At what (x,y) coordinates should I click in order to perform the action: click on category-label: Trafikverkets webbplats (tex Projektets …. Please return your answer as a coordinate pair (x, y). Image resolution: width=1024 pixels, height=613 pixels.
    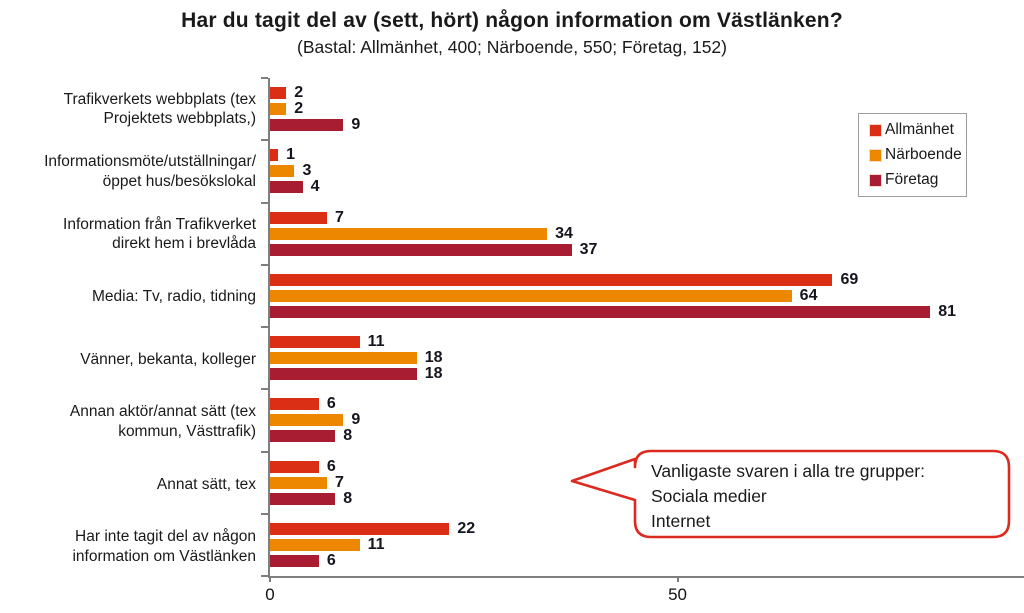
    Looking at the image, I should click on (159, 109).